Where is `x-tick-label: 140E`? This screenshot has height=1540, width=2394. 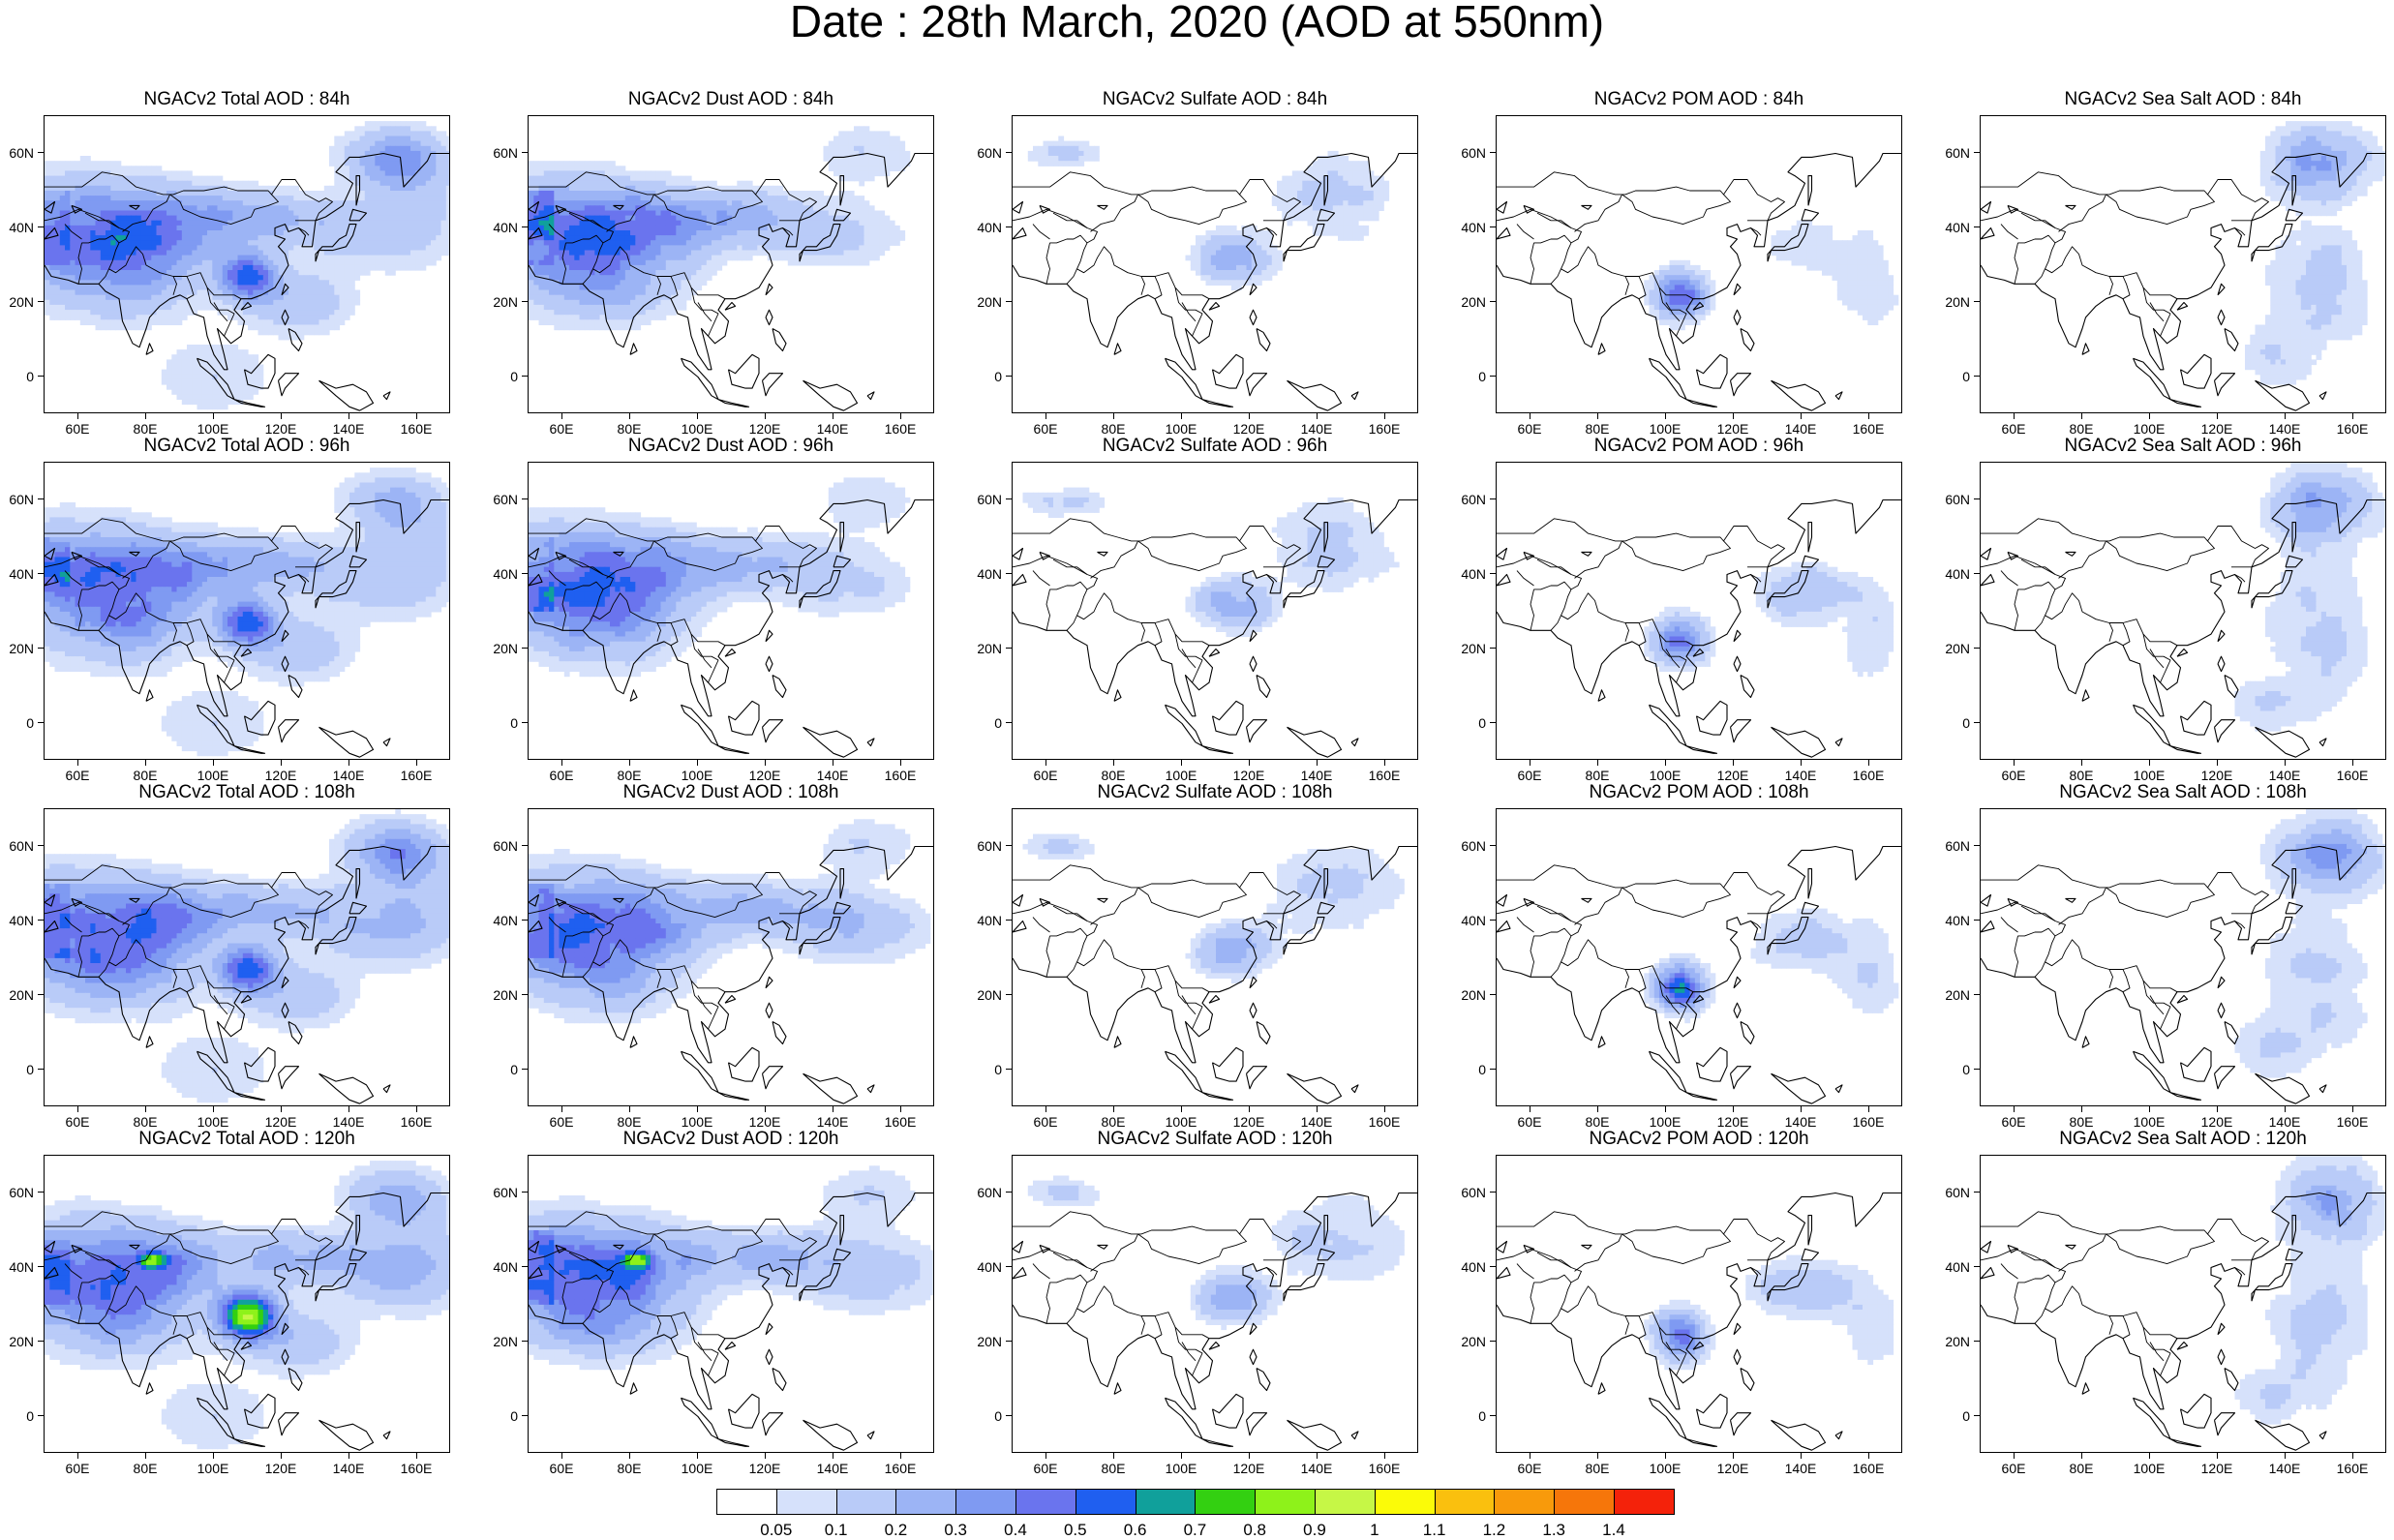
x-tick-label: 140E is located at coordinates (833, 429).